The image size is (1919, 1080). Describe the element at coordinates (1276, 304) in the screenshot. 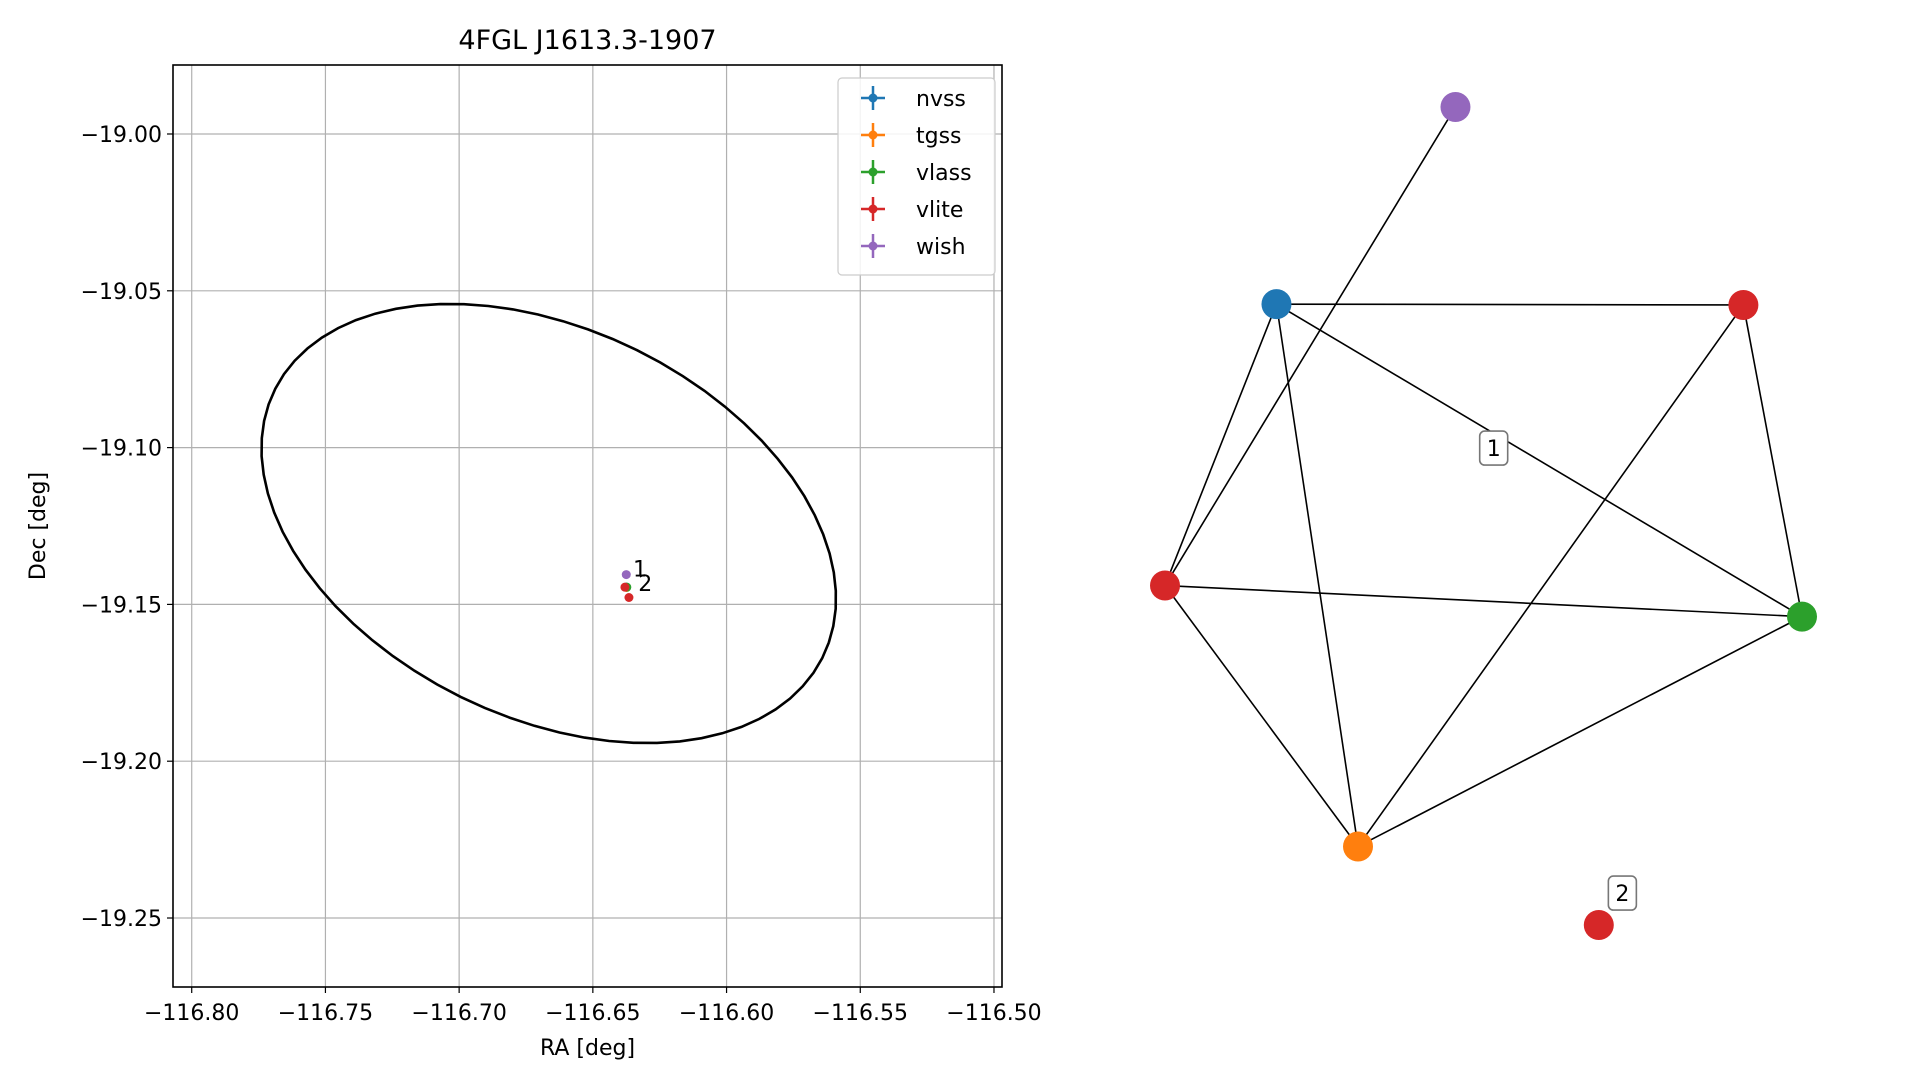

I see `graph-node-blue` at that location.